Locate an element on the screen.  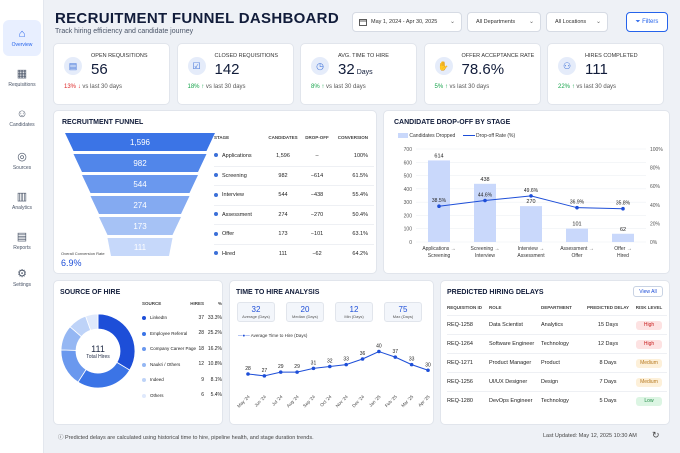
table-cell: Medium is located at coordinates (649, 363).